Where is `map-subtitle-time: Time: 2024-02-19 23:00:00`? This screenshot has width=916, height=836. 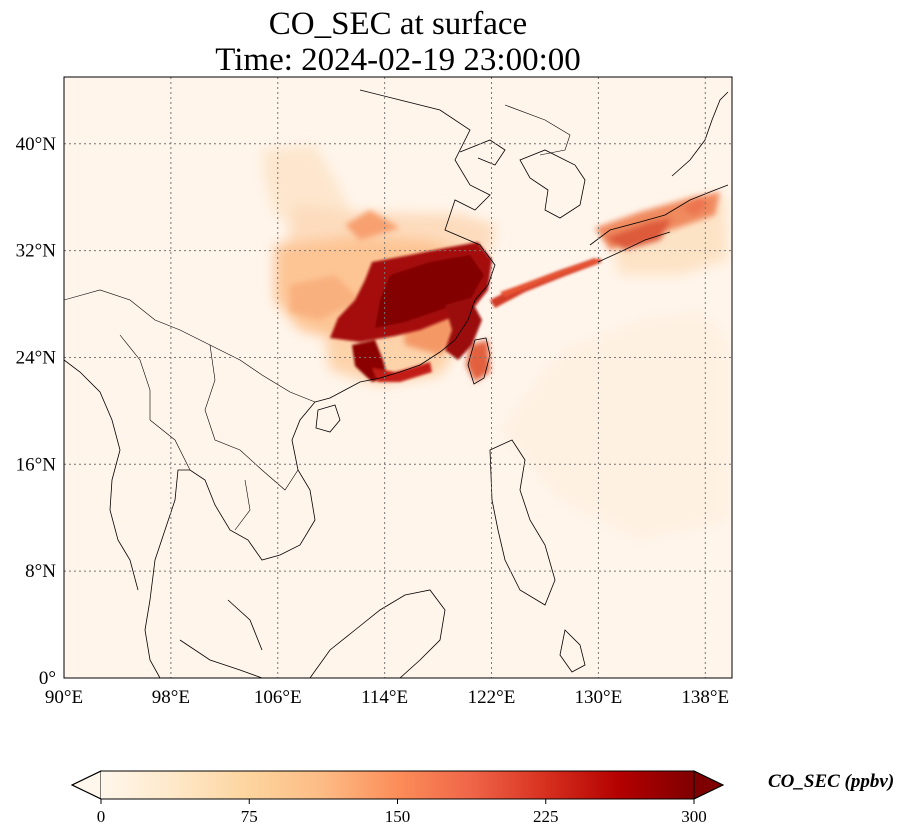 map-subtitle-time: Time: 2024-02-19 23:00:00 is located at coordinates (398, 60).